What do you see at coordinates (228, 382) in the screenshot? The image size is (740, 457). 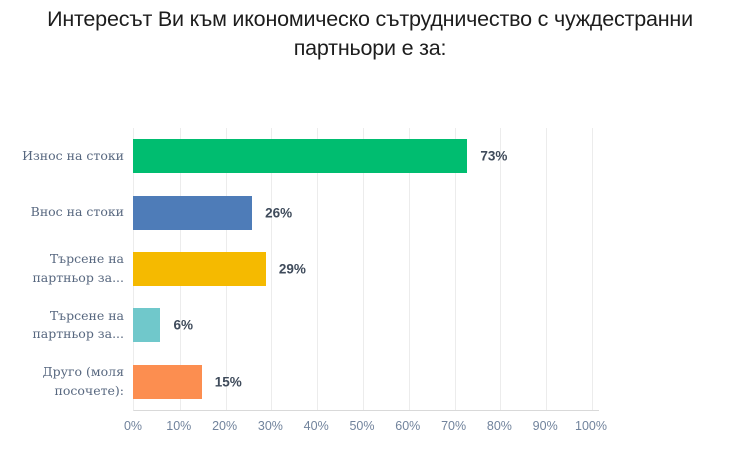 I see `value-label: 15%` at bounding box center [228, 382].